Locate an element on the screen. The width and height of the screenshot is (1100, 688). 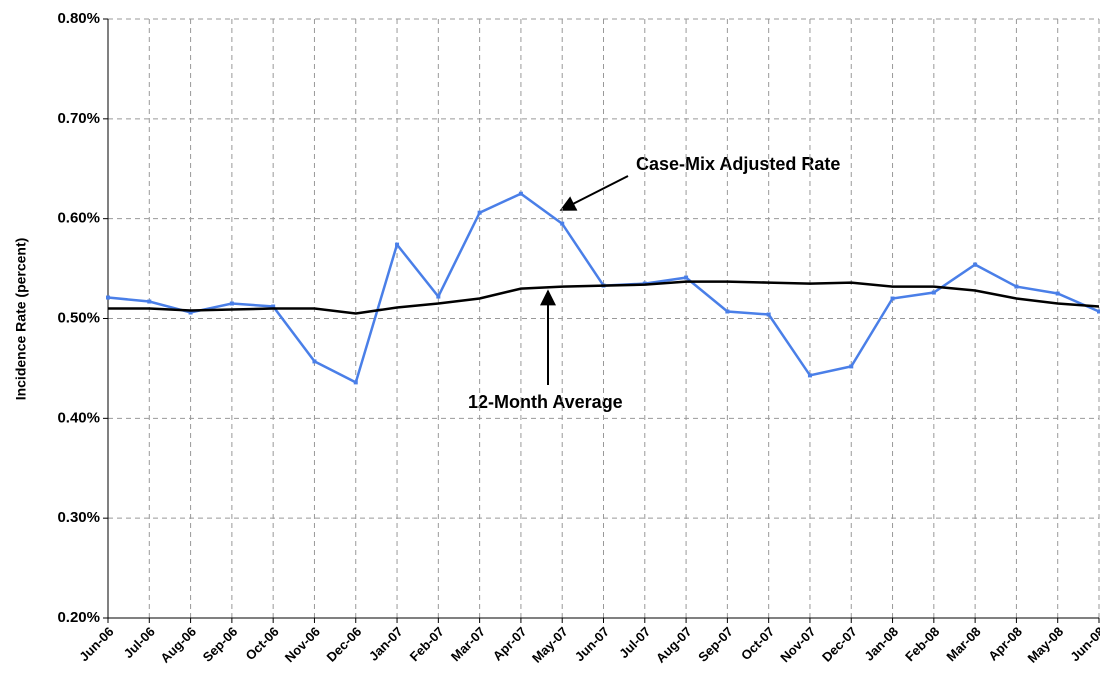
x-tick-label: Oct-06 is located at coordinates (261, 643).